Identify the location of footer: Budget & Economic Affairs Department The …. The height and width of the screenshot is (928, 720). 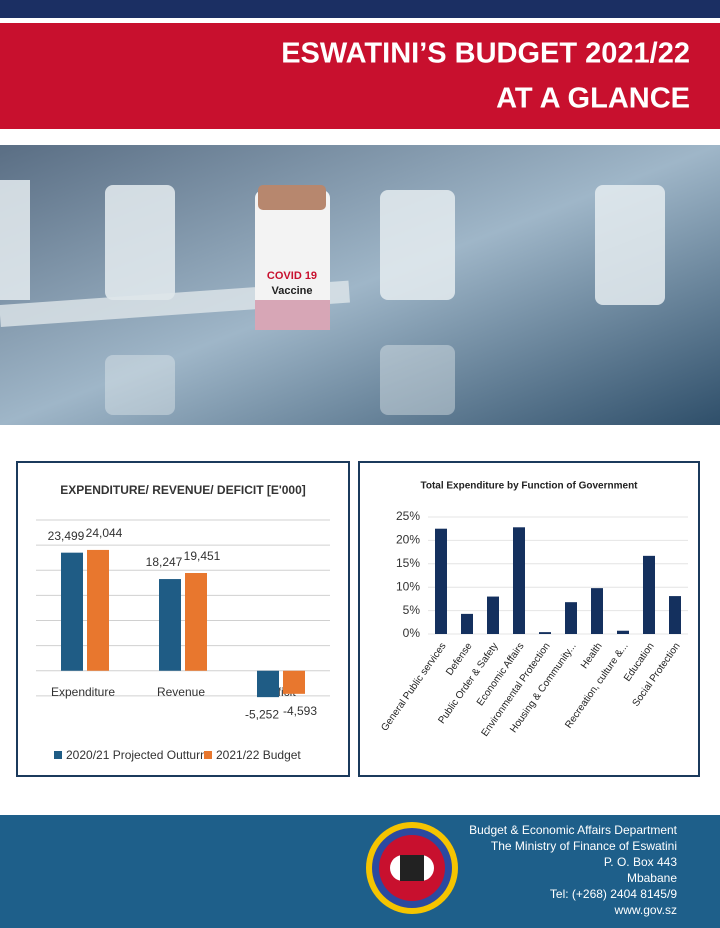
(360, 871).